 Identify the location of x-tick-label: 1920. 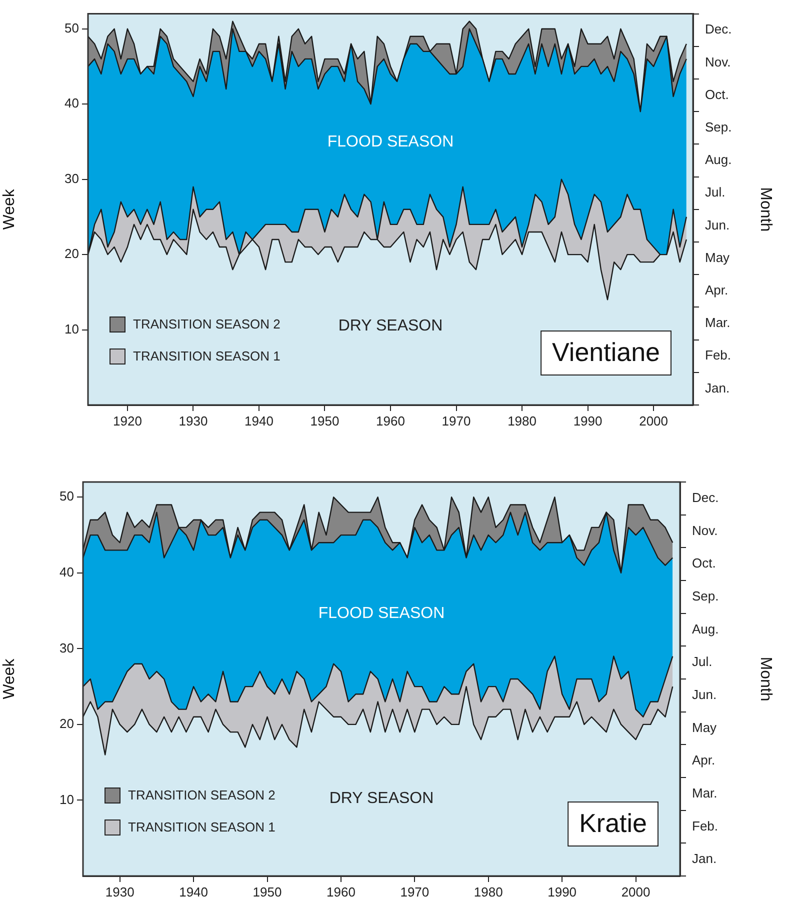
(127, 420).